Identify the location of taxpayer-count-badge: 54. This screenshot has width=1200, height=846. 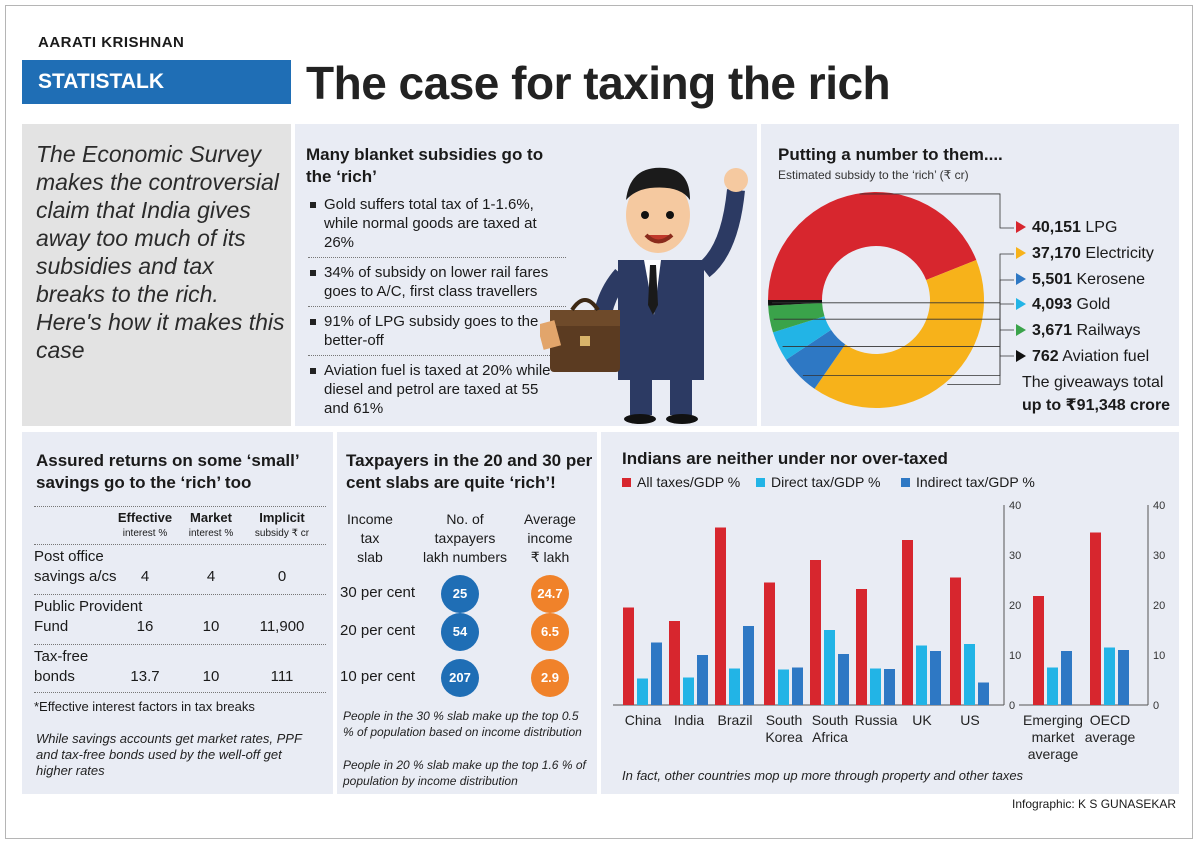
(460, 632).